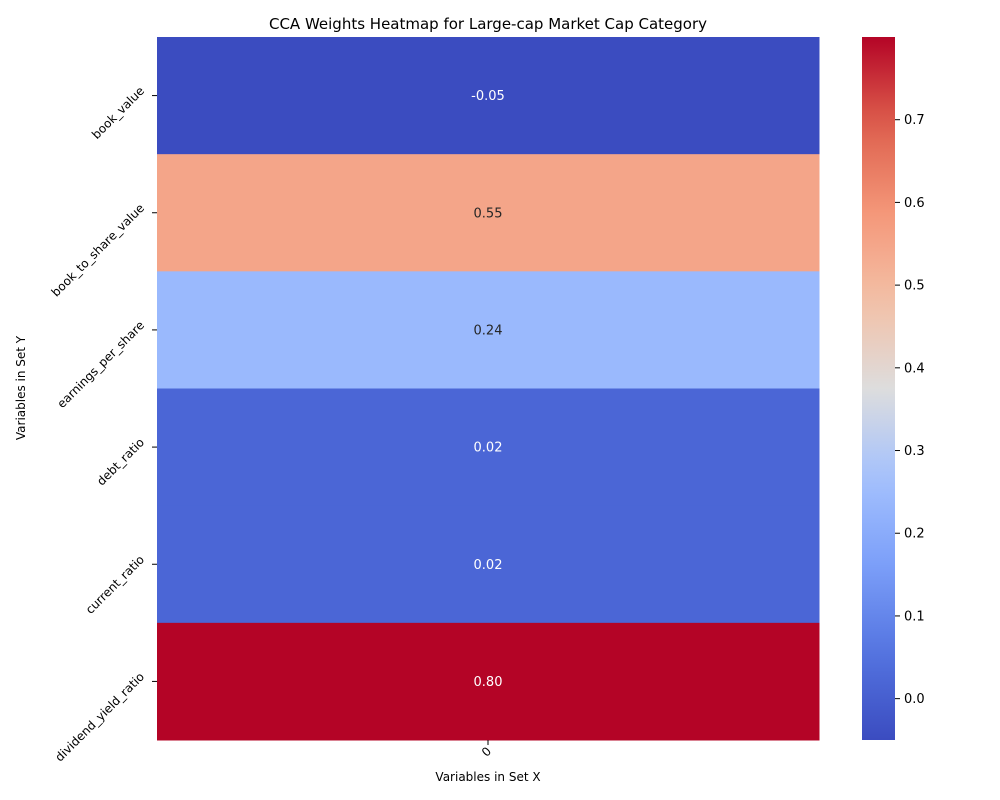 Image resolution: width=1000 pixels, height=800 pixels. Describe the element at coordinates (115, 584) in the screenshot. I see `y-tick-label: current_ratio` at that location.